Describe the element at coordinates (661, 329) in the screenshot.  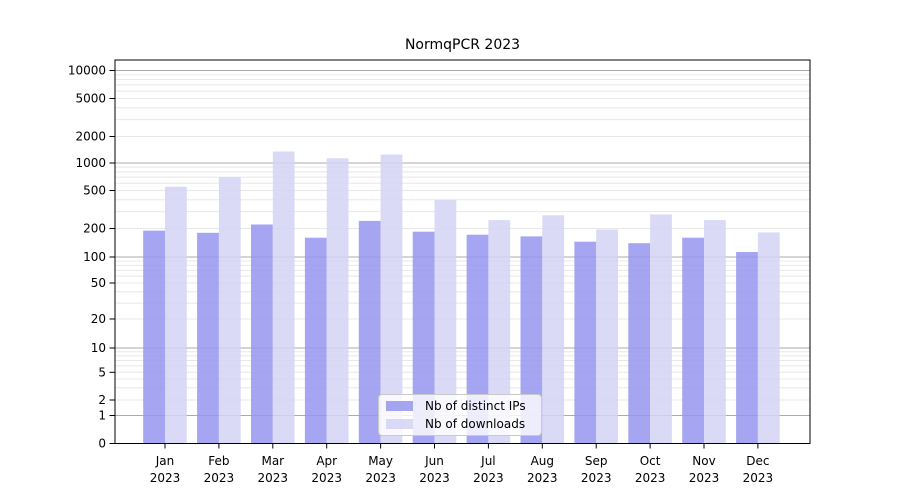
I see `bar-nb-of-downloads-oct` at that location.